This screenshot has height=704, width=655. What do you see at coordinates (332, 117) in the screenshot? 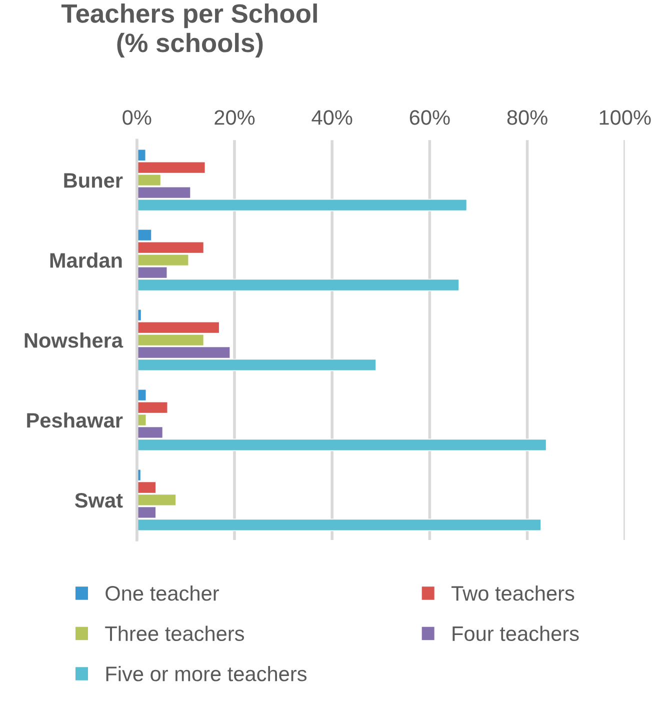
I see `x-tick-label: 40%` at bounding box center [332, 117].